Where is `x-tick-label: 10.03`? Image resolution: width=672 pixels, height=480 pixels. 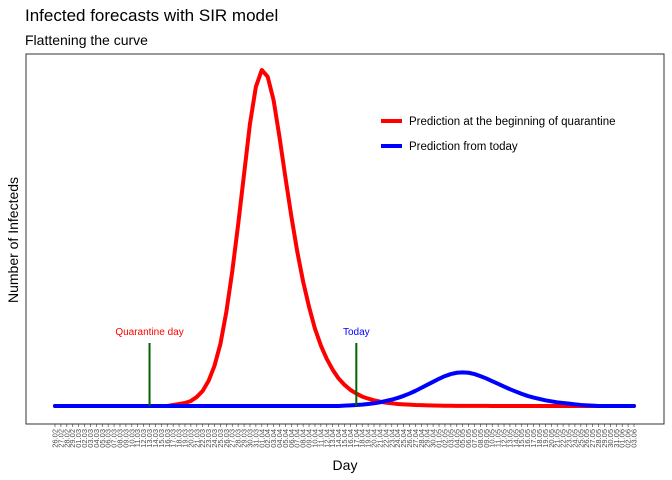 x-tick-label: 10.03 is located at coordinates (131, 438).